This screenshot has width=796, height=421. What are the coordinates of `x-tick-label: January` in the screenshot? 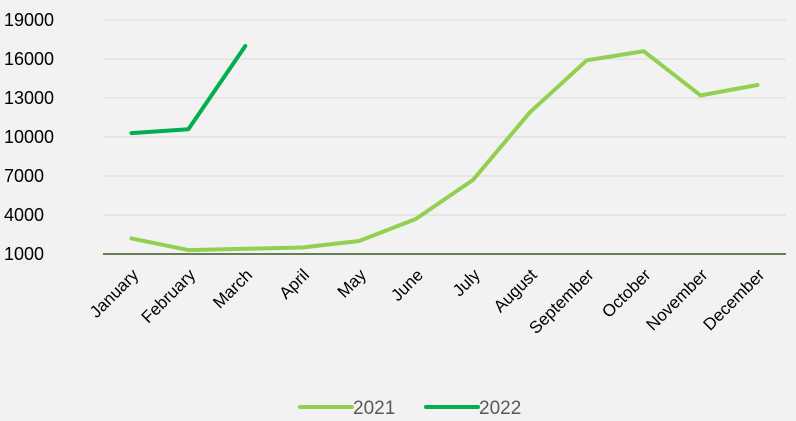 It's located at (114, 293).